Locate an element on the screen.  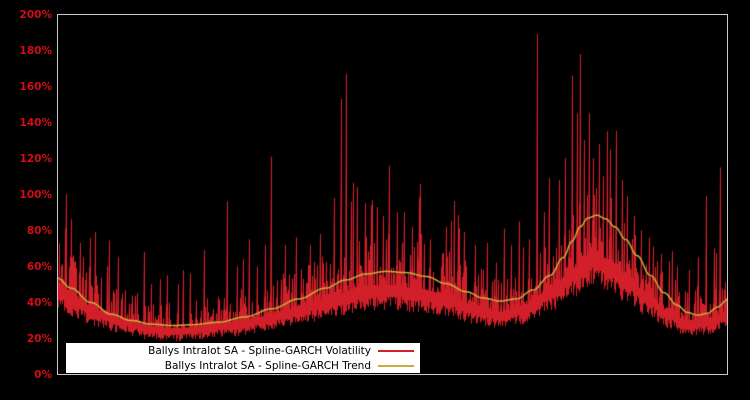
y-axis: 0% 20% 40% 60% 80% 100% 120% 140% 160% 180% 200% is located at coordinates (26, 200).